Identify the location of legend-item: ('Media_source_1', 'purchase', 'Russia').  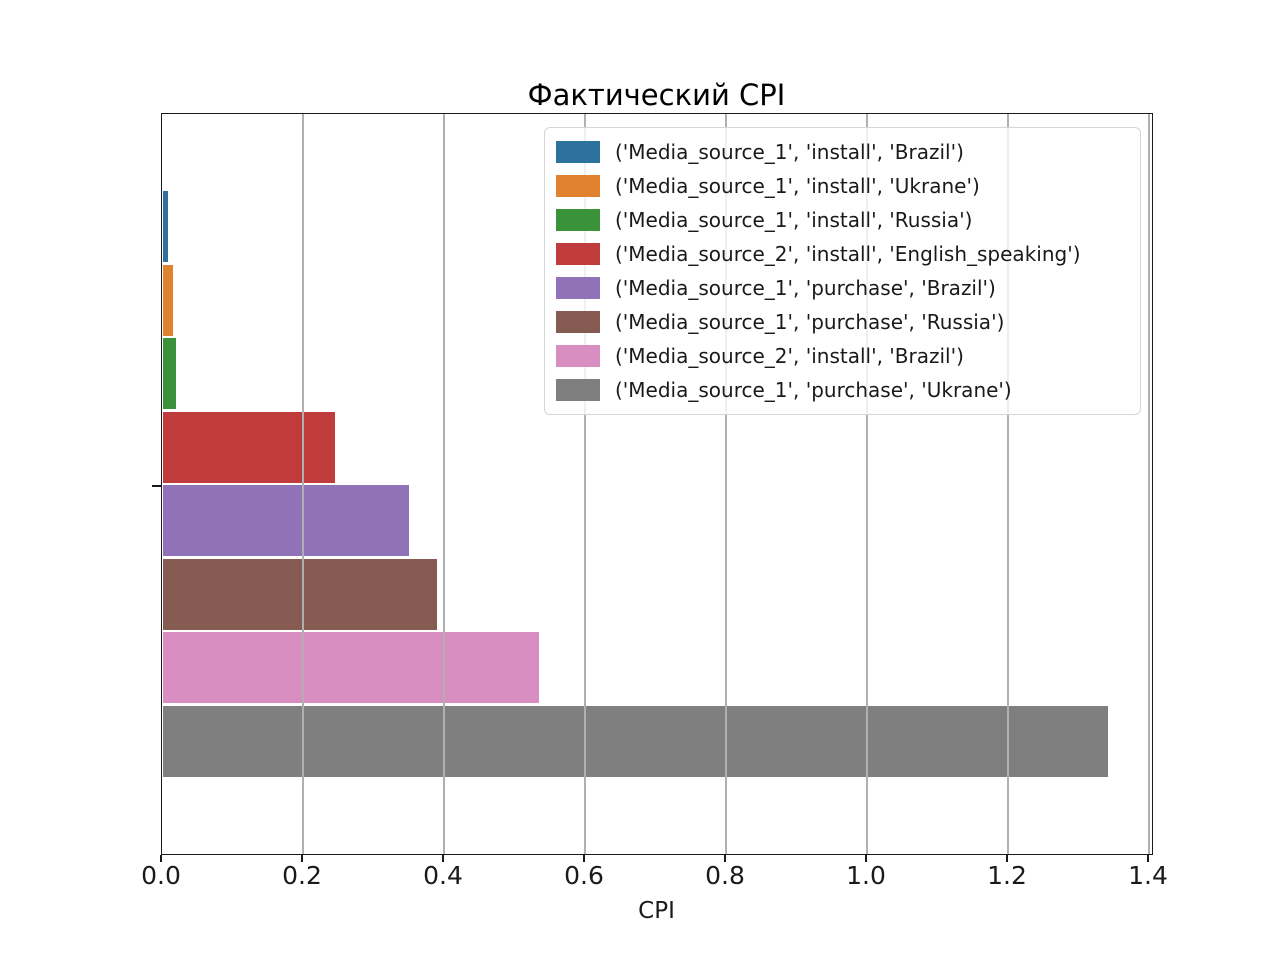
(842, 322).